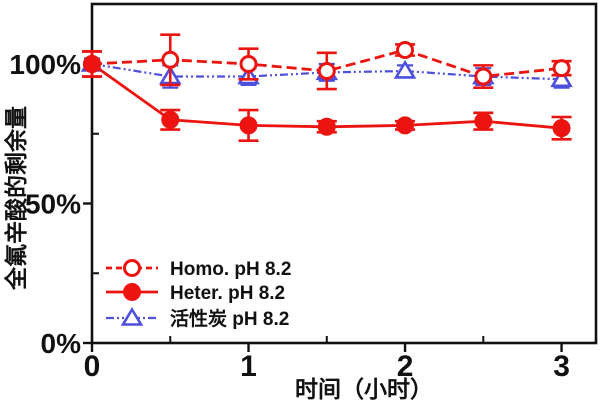 This screenshot has width=600, height=412. I want to click on x-tick-label: 3, so click(561, 366).